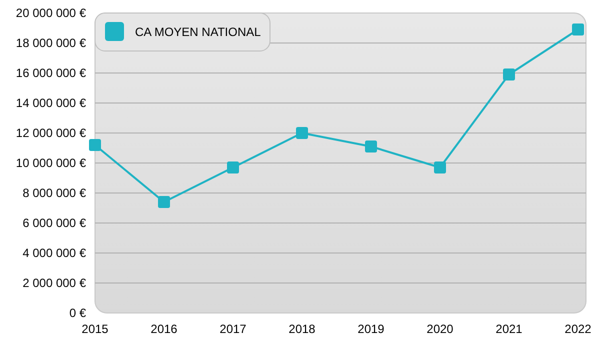 The image size is (600, 350). What do you see at coordinates (51, 13) in the screenshot?
I see `y-tick-label: 20 000 000 €` at bounding box center [51, 13].